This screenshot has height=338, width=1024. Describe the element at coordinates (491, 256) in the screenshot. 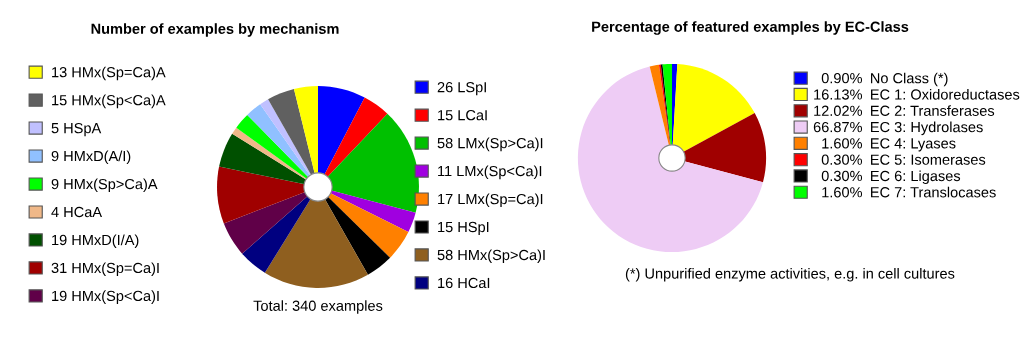

I see `legend-label: 58 HMx(Sp>Ca)I` at that location.